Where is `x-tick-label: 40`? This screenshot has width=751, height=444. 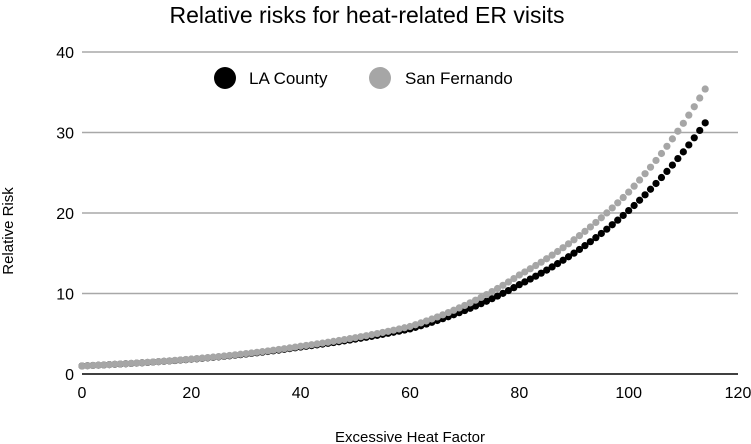
x-tick-label: 40 is located at coordinates (301, 393).